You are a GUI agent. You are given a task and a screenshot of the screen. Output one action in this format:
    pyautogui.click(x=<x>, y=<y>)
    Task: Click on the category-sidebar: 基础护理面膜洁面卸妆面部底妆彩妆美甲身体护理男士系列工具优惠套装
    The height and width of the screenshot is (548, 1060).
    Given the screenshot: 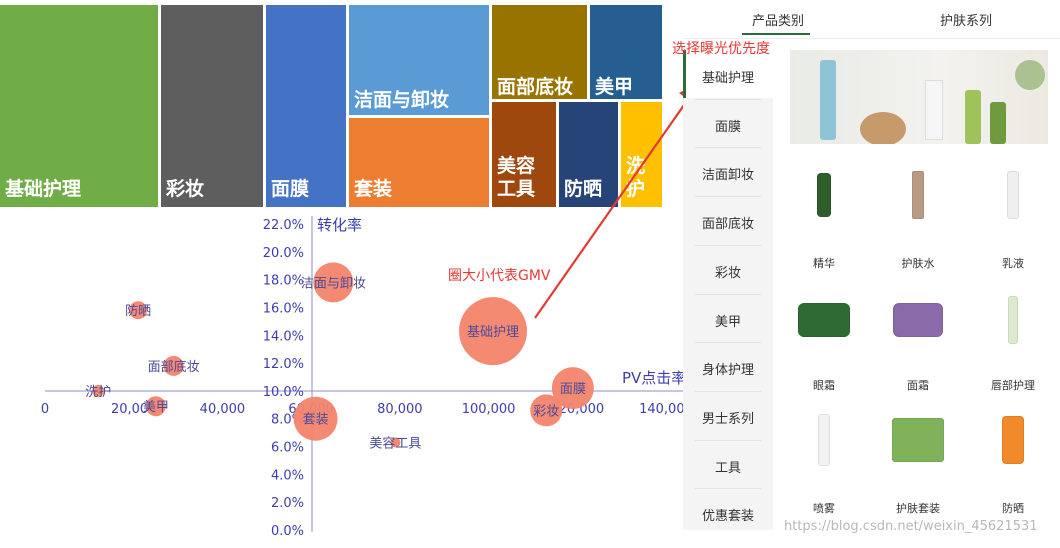 What is the action you would take?
    pyautogui.click(x=728, y=290)
    